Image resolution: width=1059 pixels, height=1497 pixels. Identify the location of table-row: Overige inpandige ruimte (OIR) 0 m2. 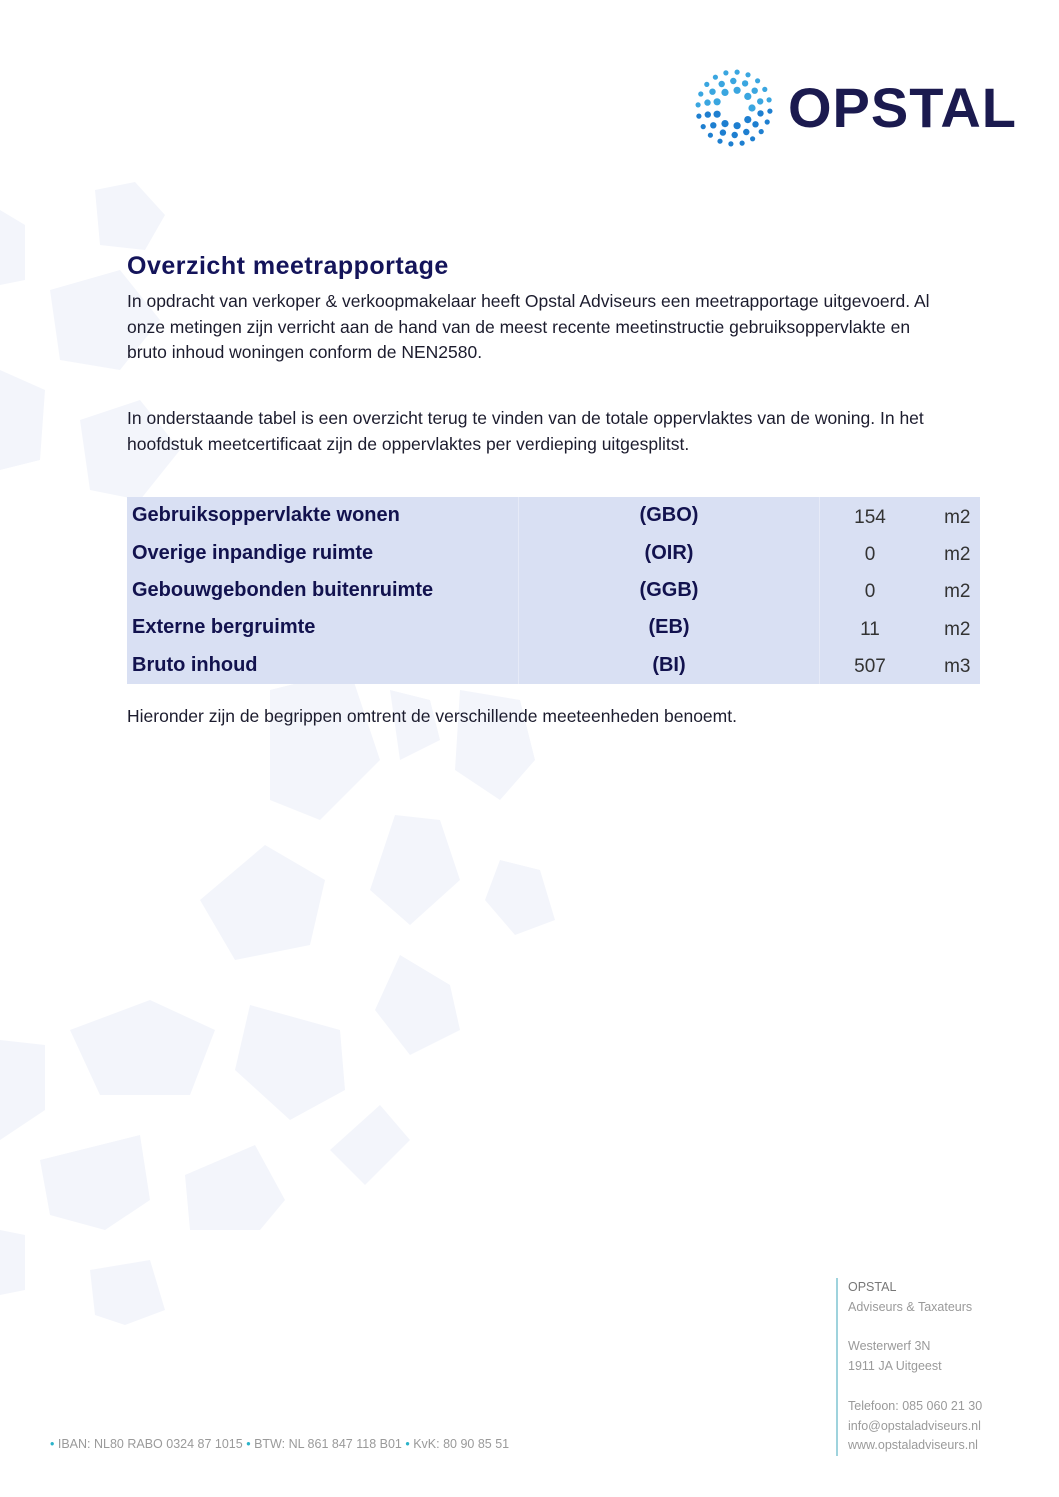
(553, 553).